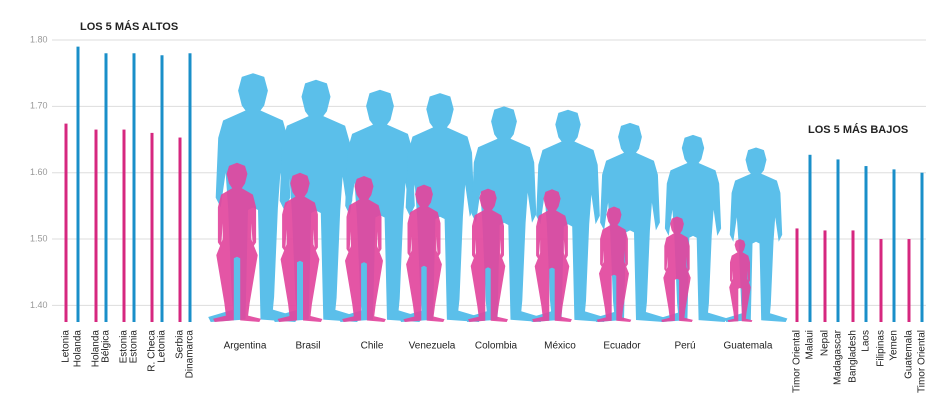 The image size is (928, 416). I want to click on x-tick-label: Colombia, so click(496, 346).